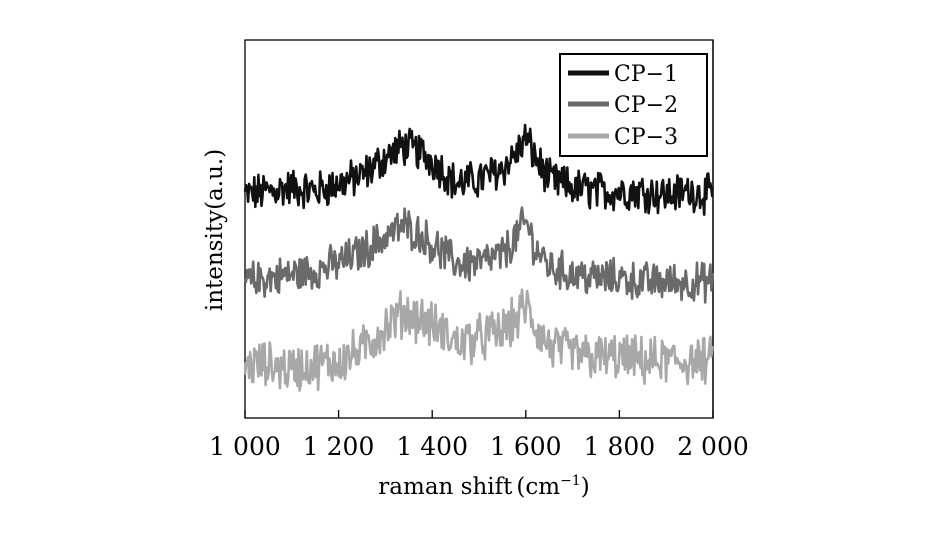 The width and height of the screenshot is (945, 544). What do you see at coordinates (479, 435) in the screenshot?
I see `x-axis-ticks: 1 000 1 200 1 400 1 600 1 800 2 000` at bounding box center [479, 435].